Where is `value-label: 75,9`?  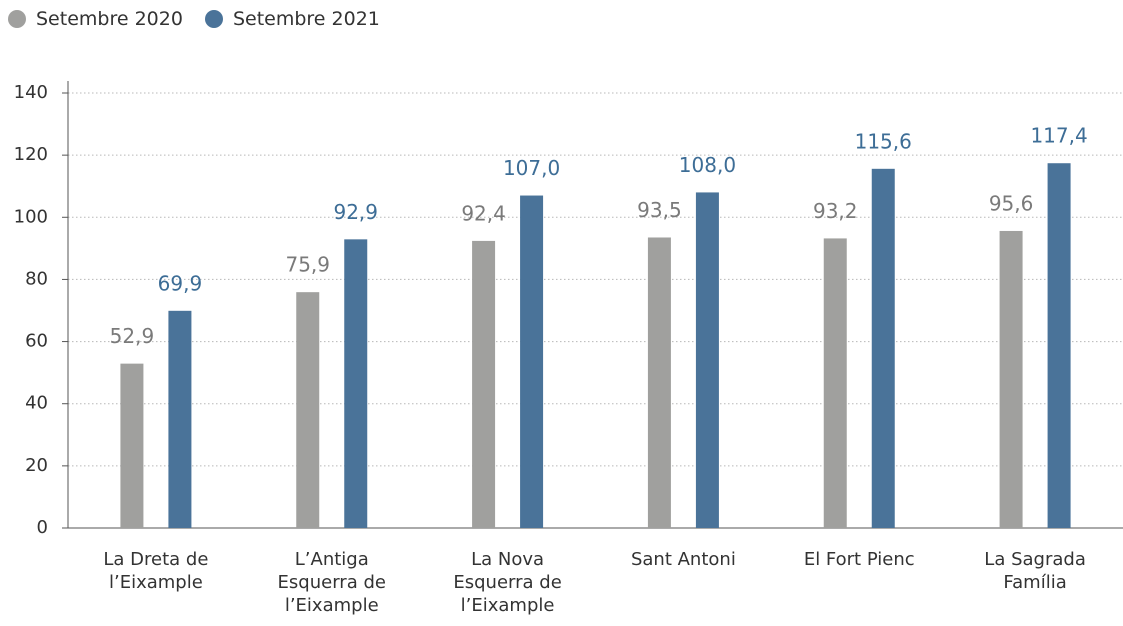
value-label: 75,9 is located at coordinates (307, 265).